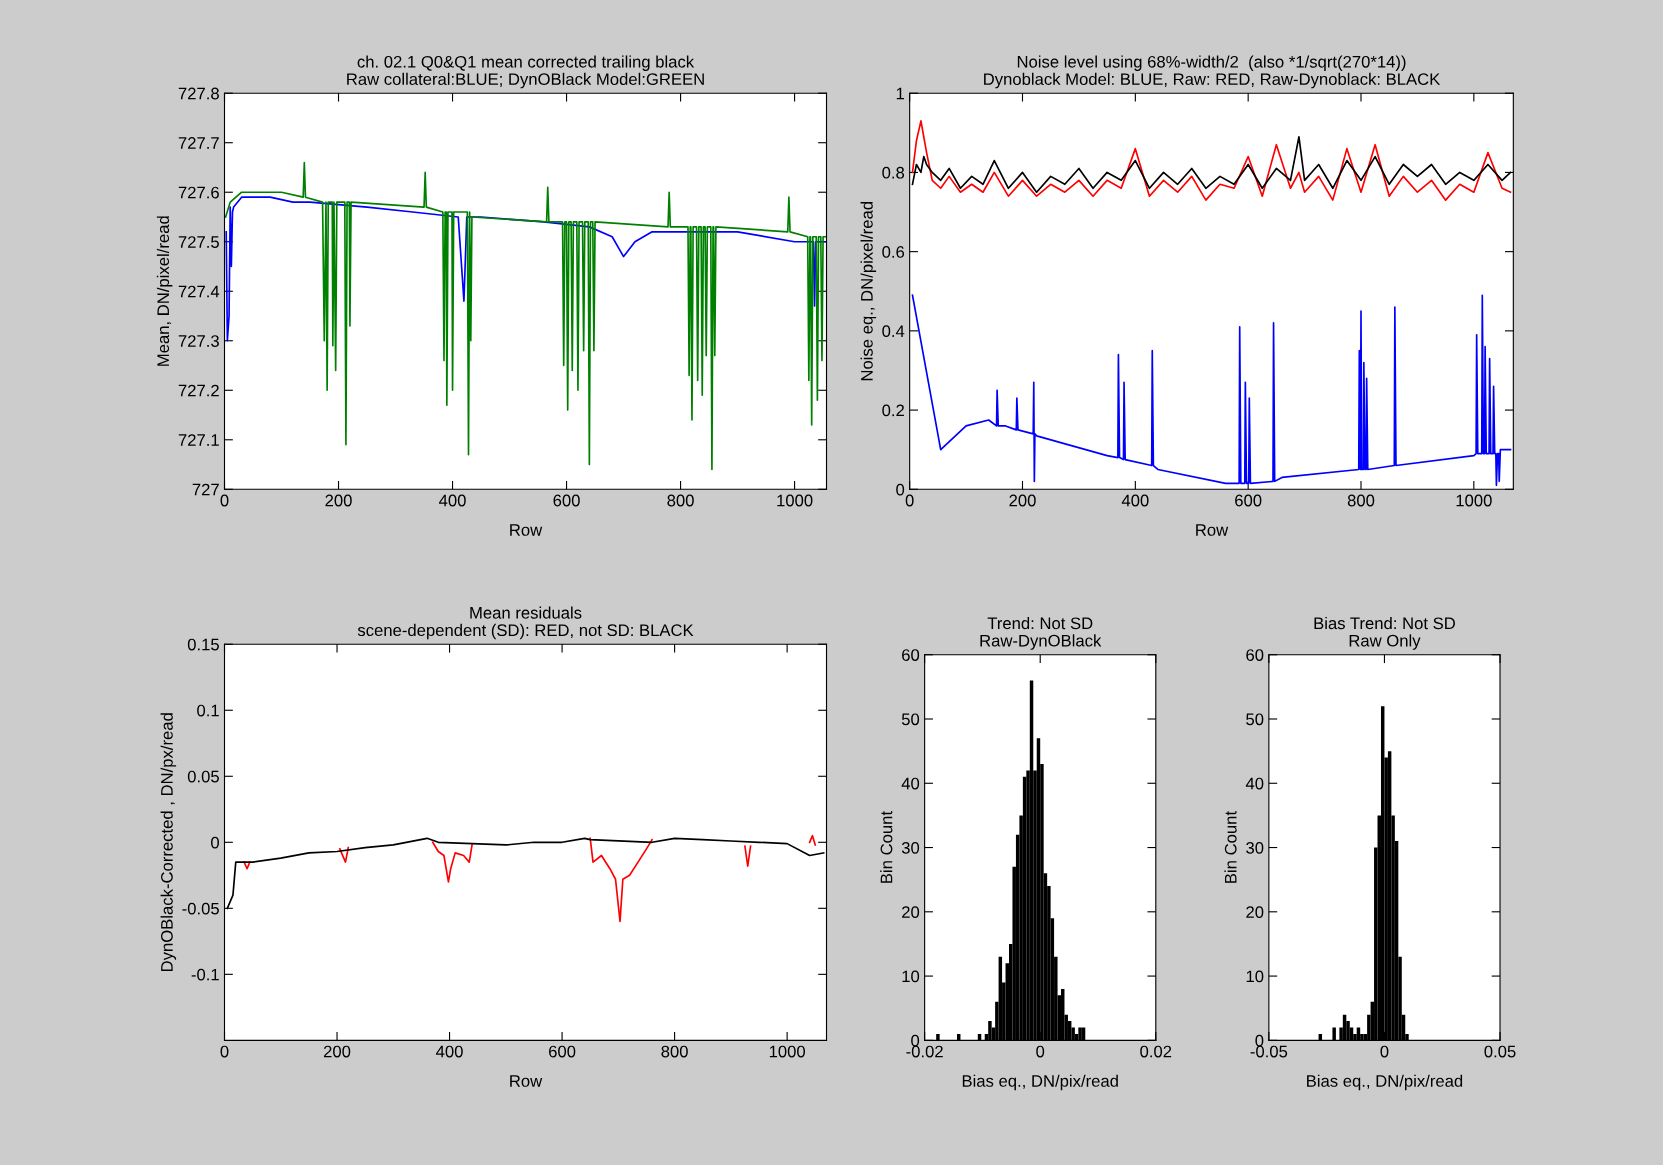 The image size is (1663, 1165). What do you see at coordinates (198, 143) in the screenshot?
I see `y-tick-label: 727.7` at bounding box center [198, 143].